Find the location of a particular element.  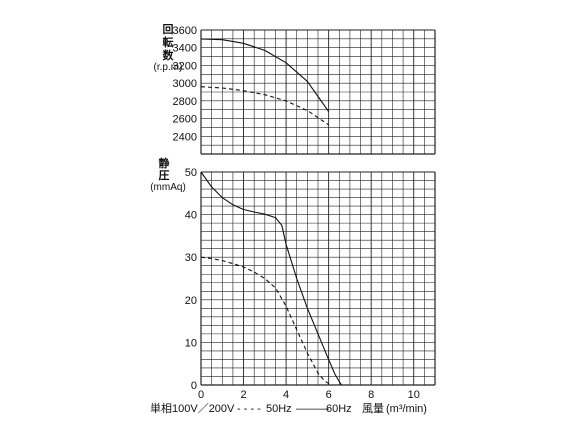

legend-solid-label: 60Hz is located at coordinates (339, 409).